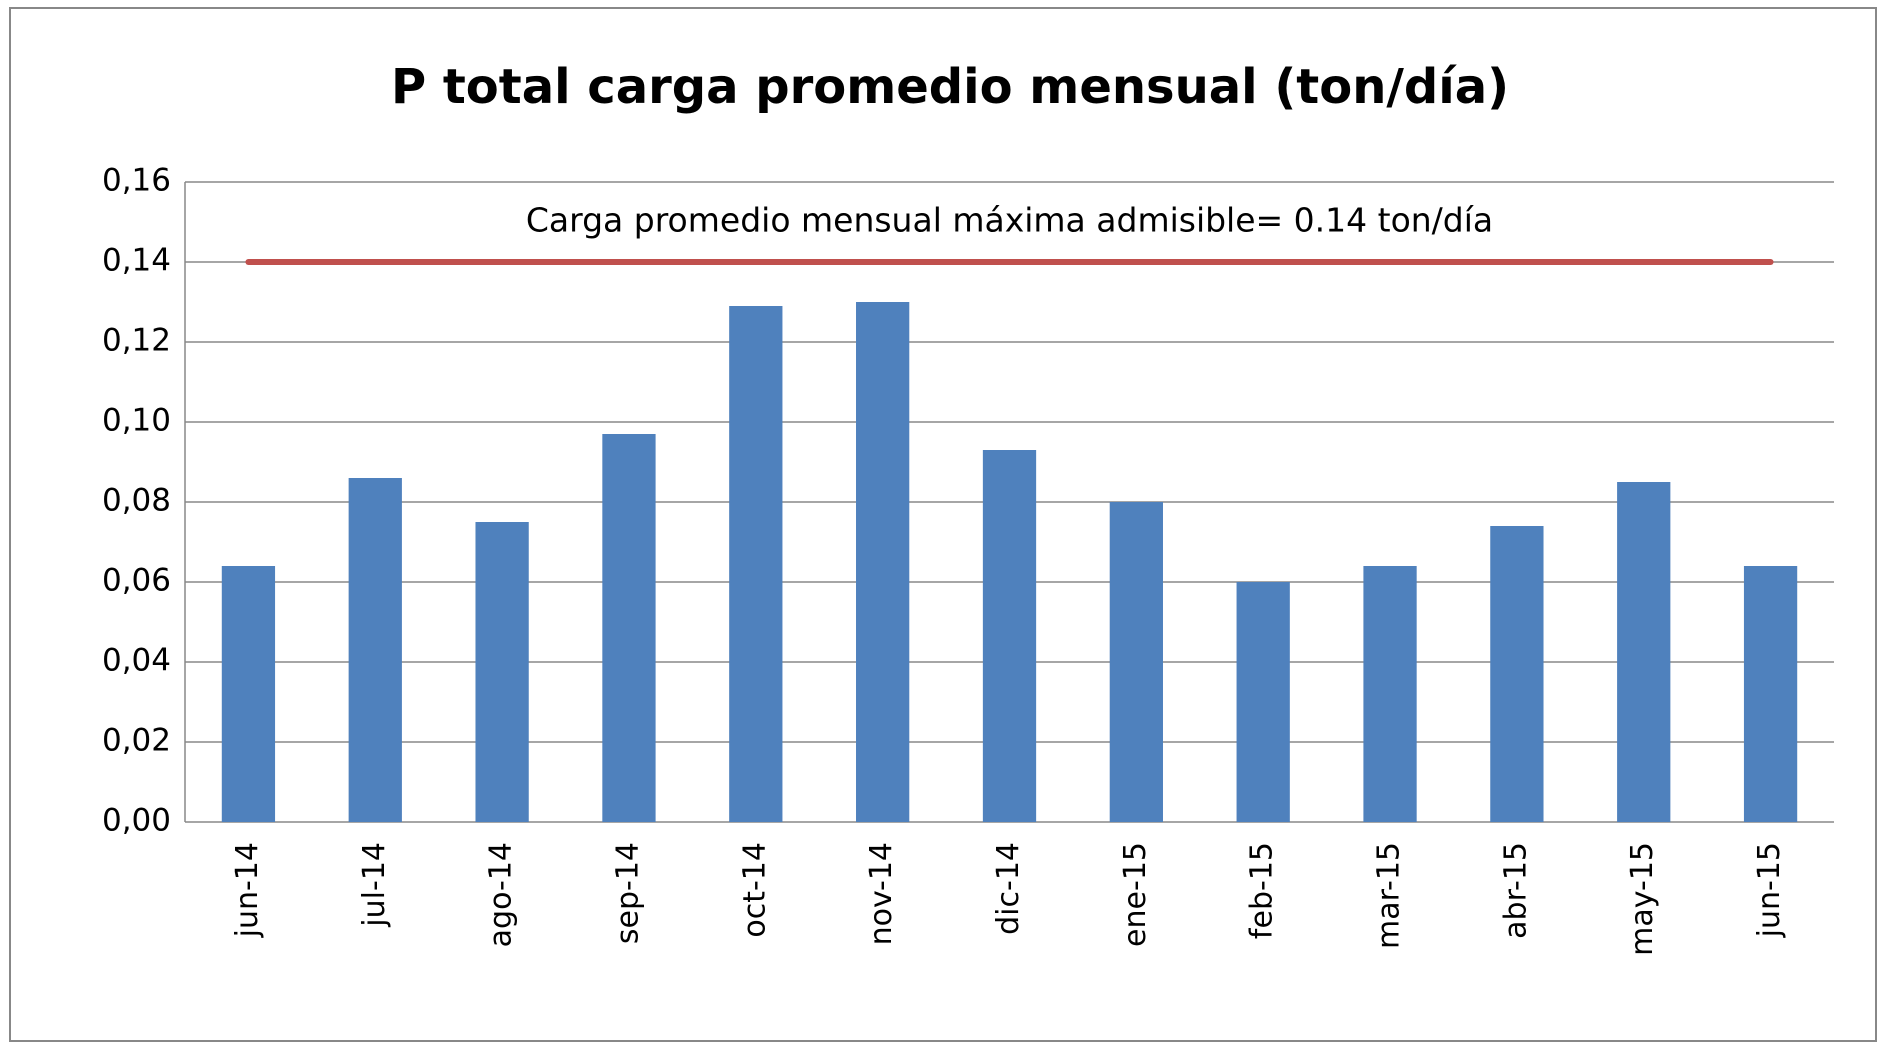 The image size is (1878, 1043). What do you see at coordinates (1389, 895) in the screenshot?
I see `x-tick-label: mar-15` at bounding box center [1389, 895].